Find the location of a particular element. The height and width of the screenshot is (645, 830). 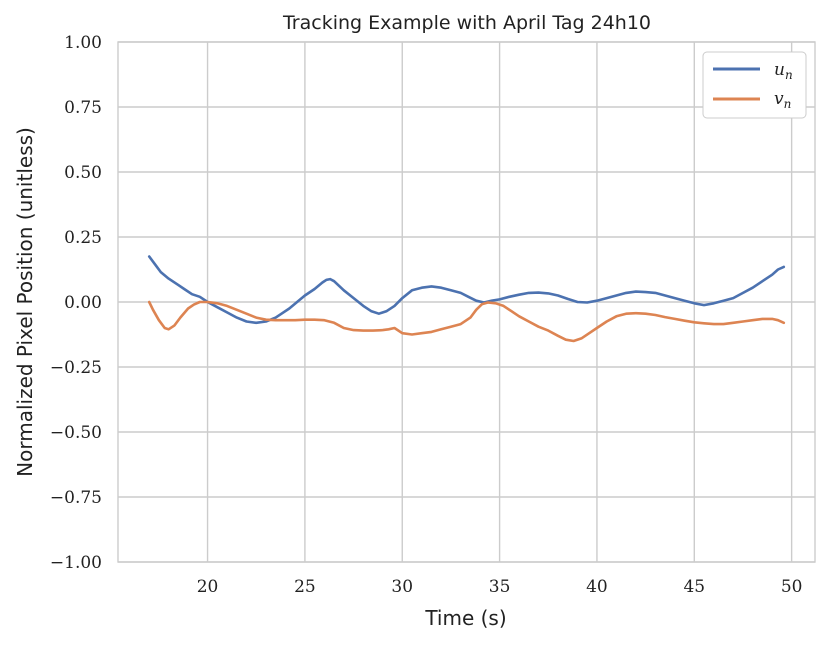

x-axis-label: Time (s) is located at coordinates (465, 618).